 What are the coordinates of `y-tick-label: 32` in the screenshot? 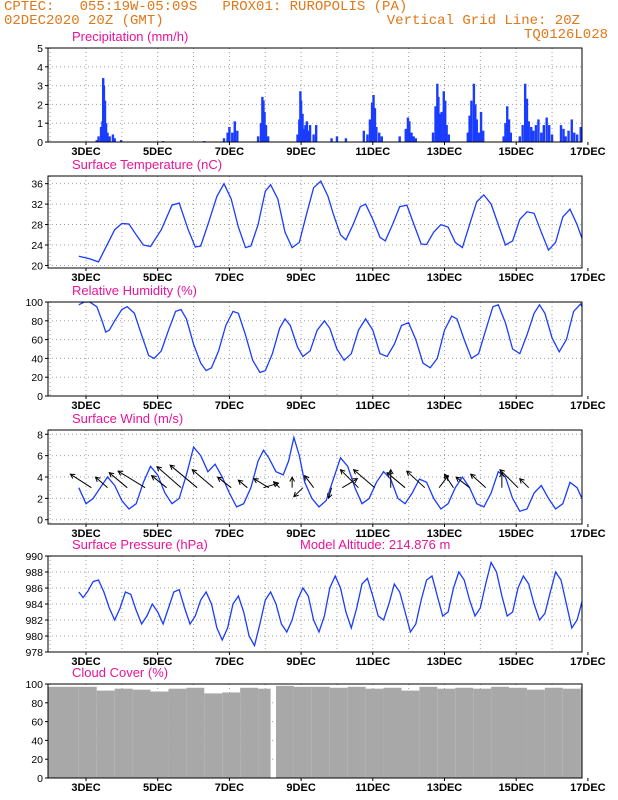 It's located at (37, 205).